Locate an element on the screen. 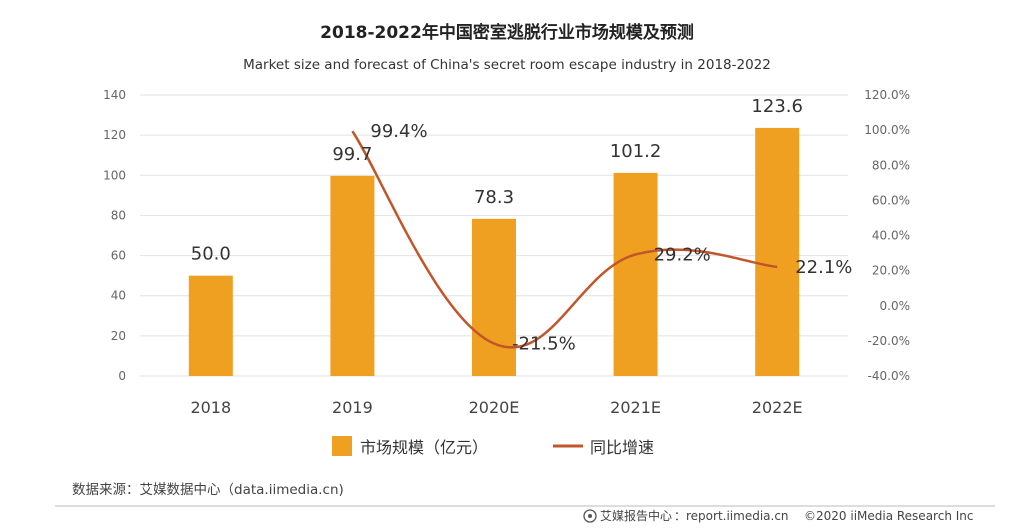 The height and width of the screenshot is (530, 1014). y-right-tick-label: -40.0% is located at coordinates (889, 376).